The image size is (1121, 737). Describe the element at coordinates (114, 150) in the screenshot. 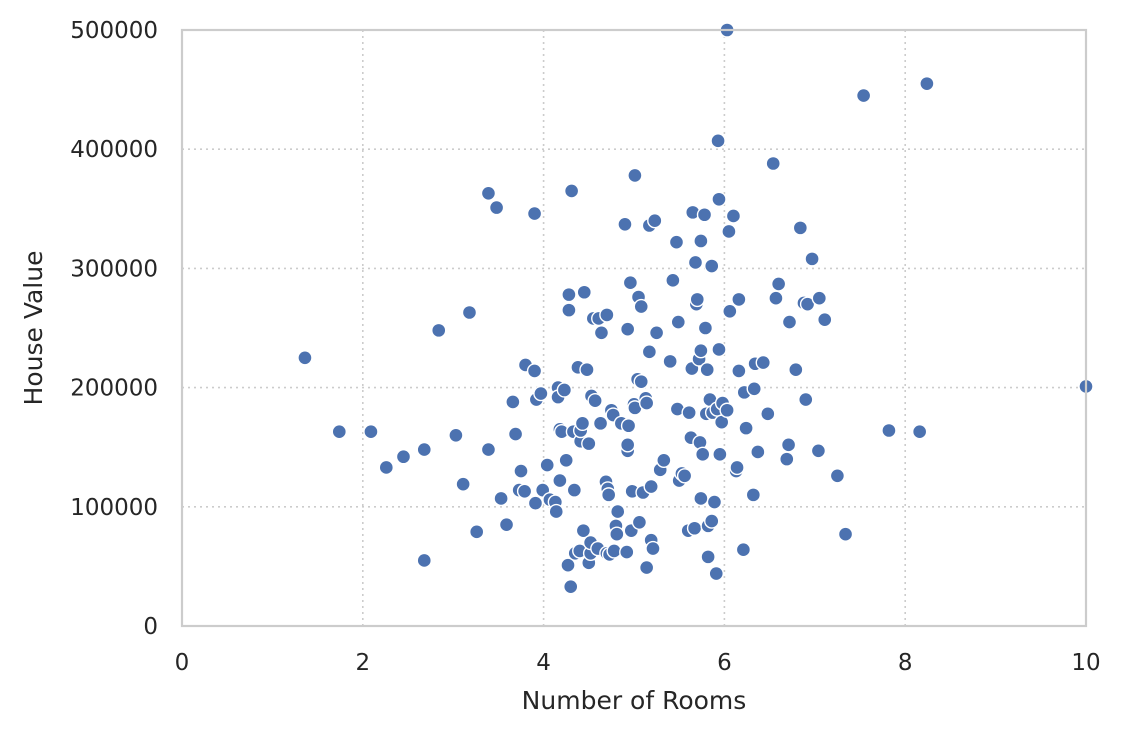

I see `y-tick-label: 400000` at that location.